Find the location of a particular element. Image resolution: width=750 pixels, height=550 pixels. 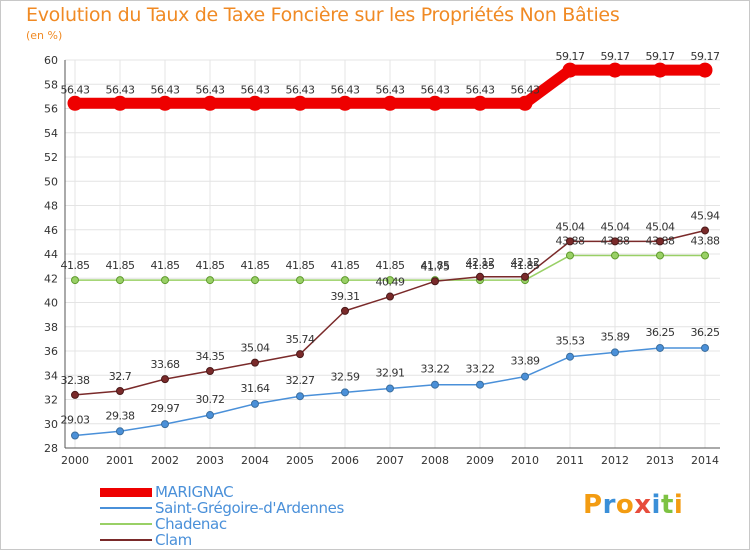

y-tick-label: 32 is located at coordinates (51, 400).